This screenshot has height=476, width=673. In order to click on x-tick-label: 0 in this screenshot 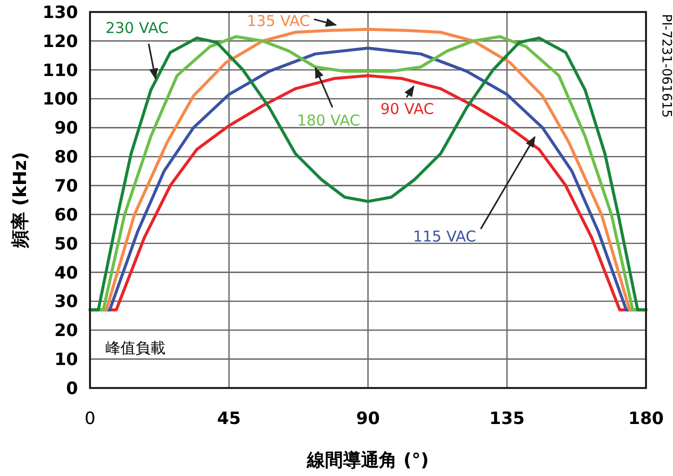, I will do `click(90, 419)`.